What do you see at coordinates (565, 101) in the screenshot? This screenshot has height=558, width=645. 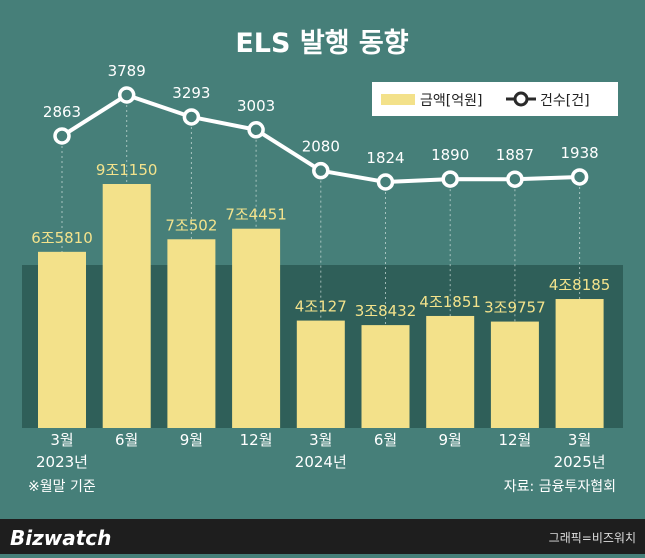 I see `legend-line-label: 건수[건]` at bounding box center [565, 101].